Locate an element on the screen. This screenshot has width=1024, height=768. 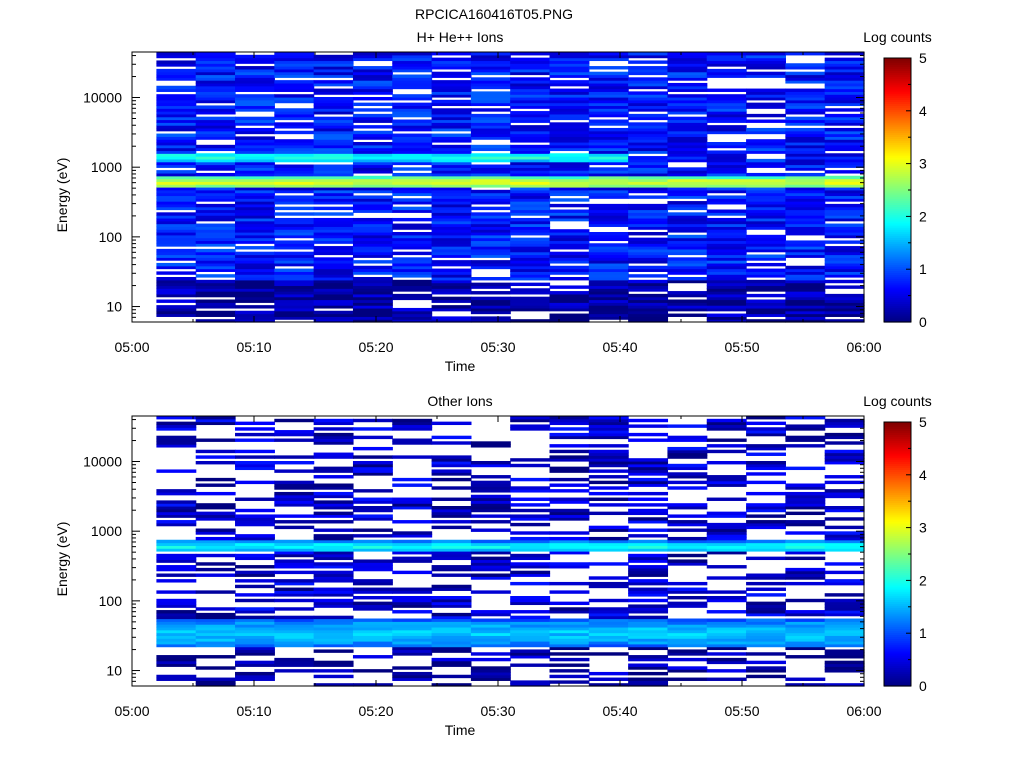
x-axis-label: Time is located at coordinates (460, 730).